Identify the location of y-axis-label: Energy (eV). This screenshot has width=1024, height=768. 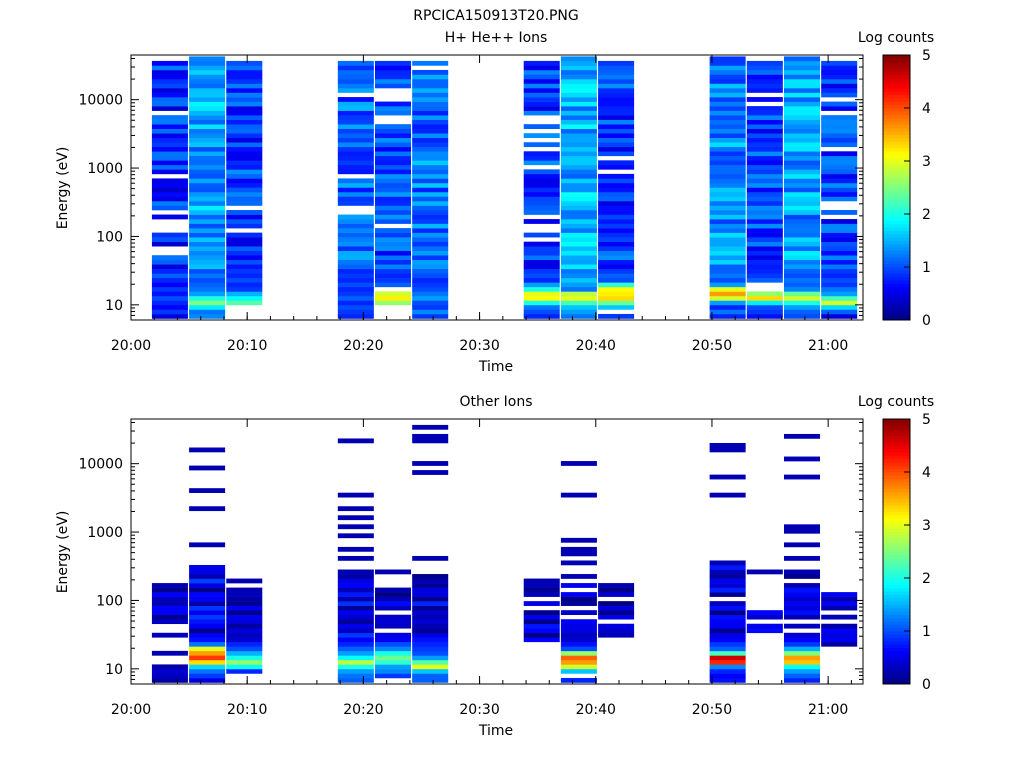
(63, 552).